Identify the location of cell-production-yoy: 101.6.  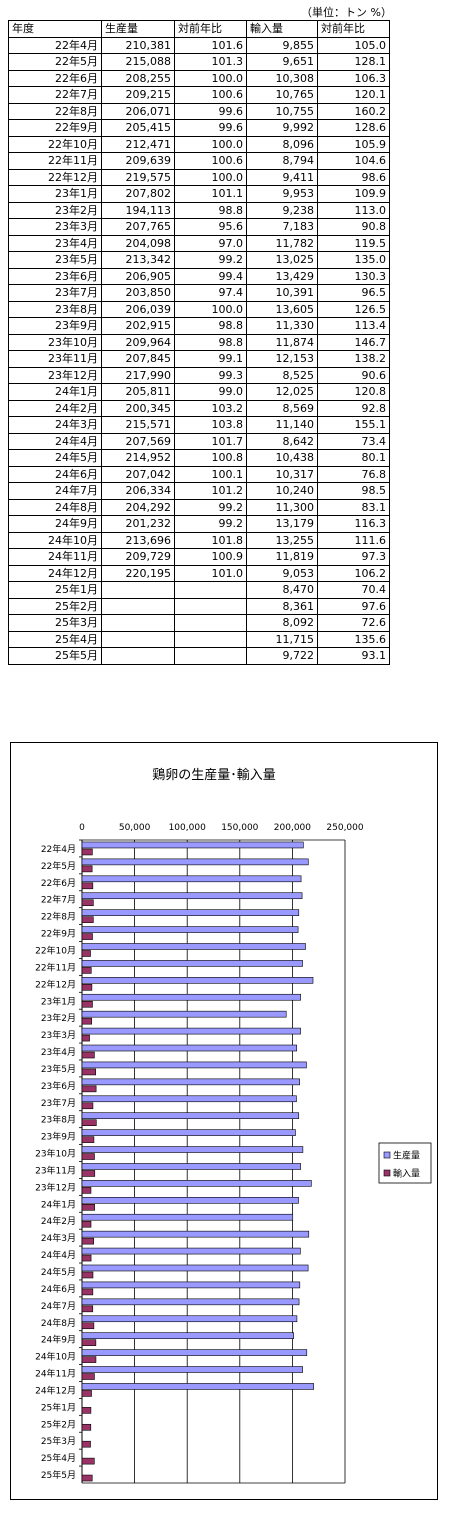
(210, 45).